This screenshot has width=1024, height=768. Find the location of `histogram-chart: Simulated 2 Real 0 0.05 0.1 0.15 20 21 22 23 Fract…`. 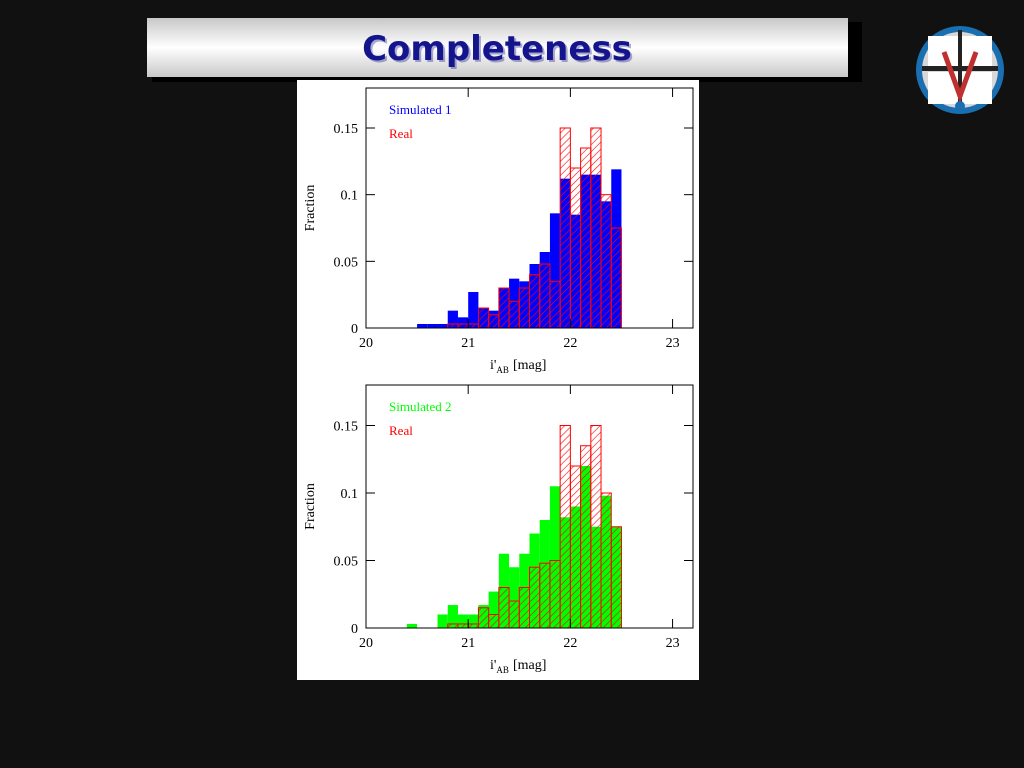

histogram-chart: Simulated 2 Real 0 0.05 0.1 0.15 20 21 22 23 Fract… is located at coordinates (498, 529).